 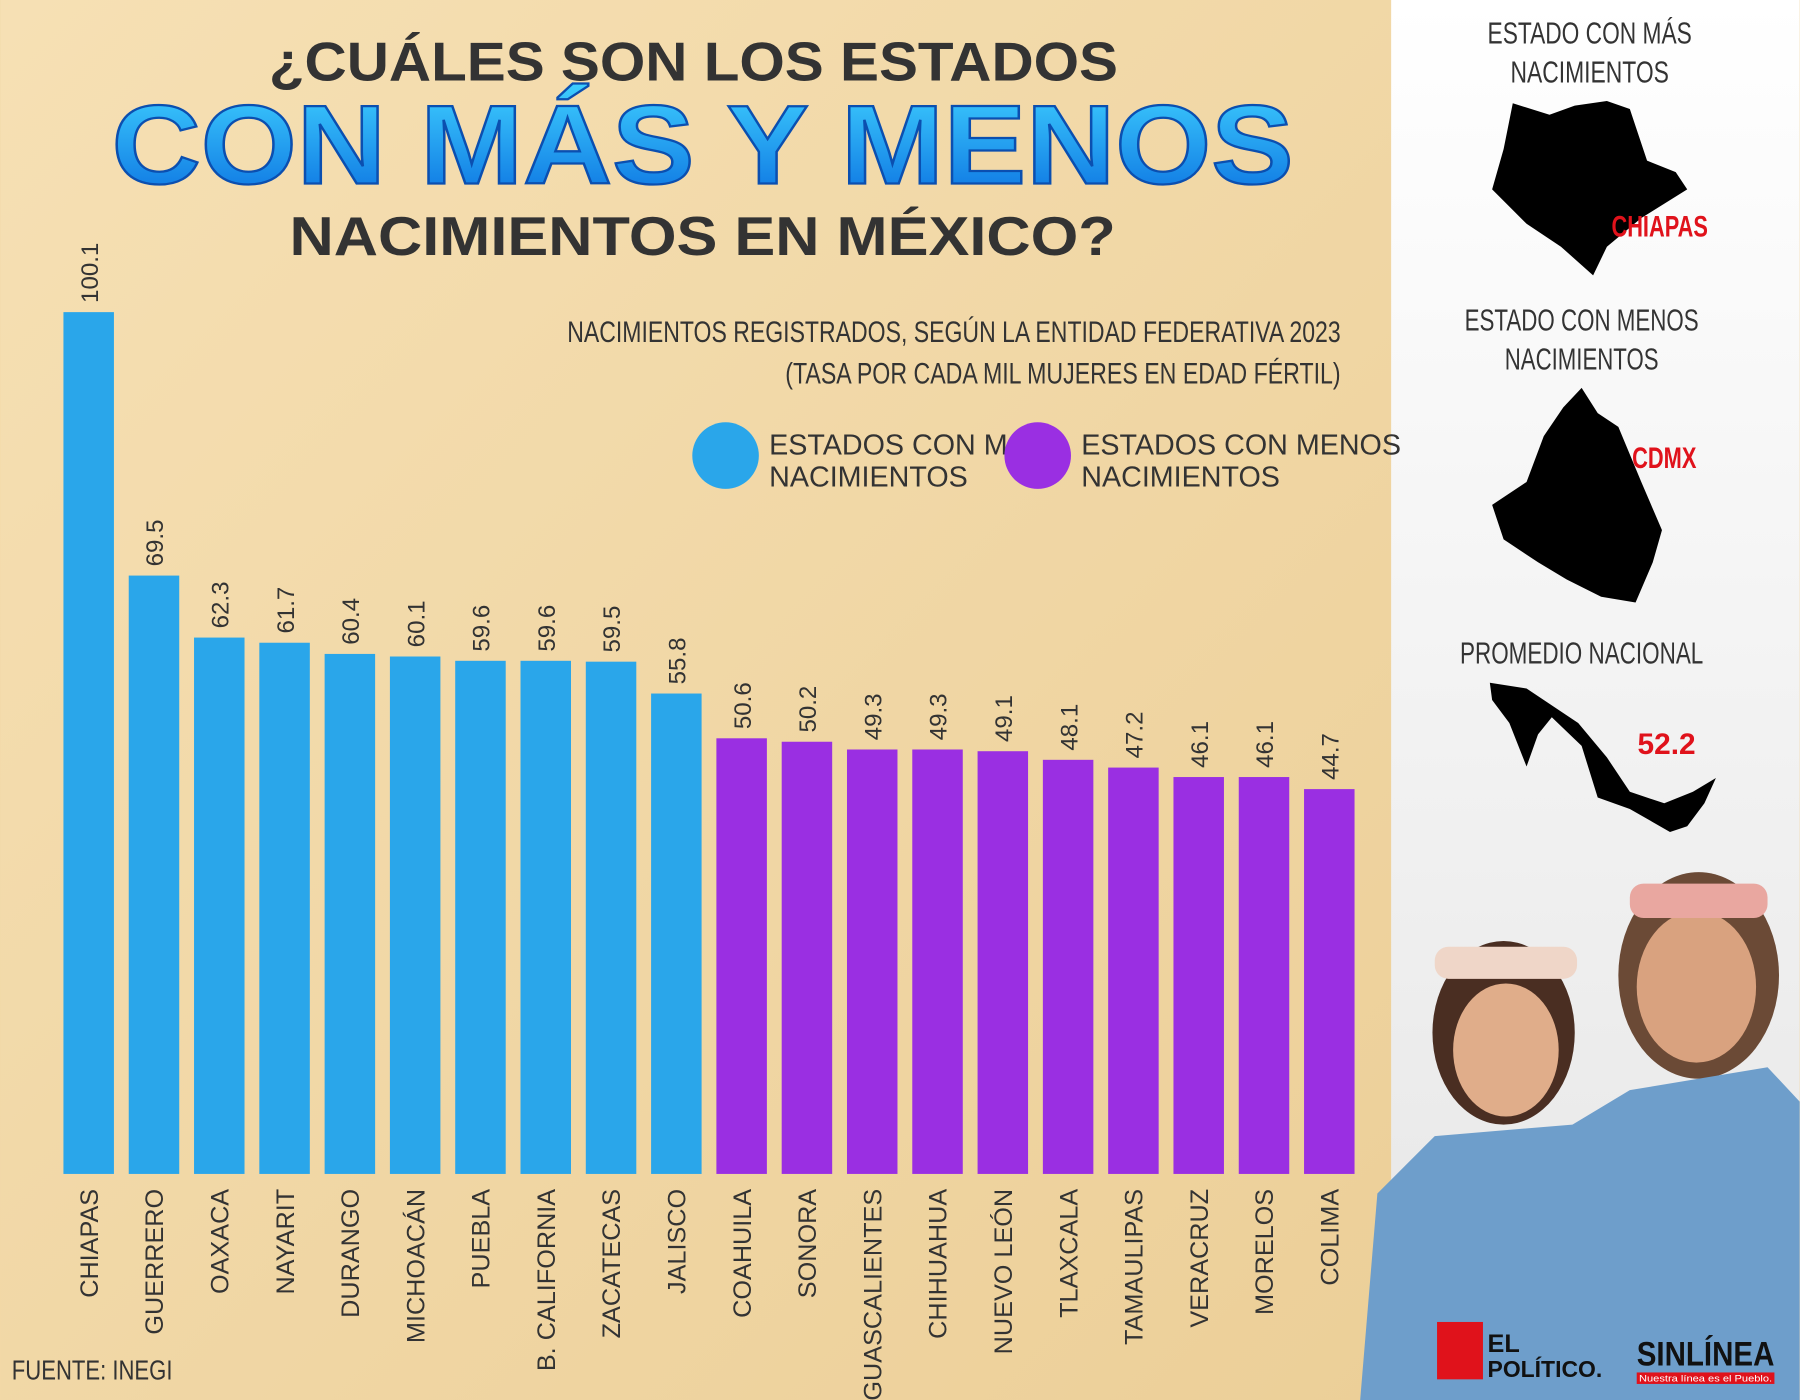 I want to click on x-tick-label: DURANGO, so click(x=351, y=1253).